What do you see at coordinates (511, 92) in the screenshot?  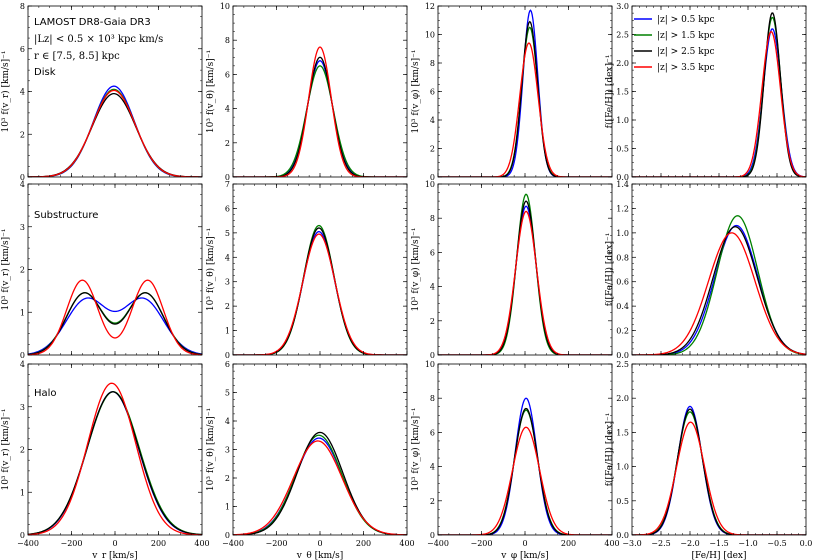 I see `panel-r0-c2: 0 2 4 6 8 10 12 10³ f(v_φ) [km/s]⁻¹` at bounding box center [511, 92].